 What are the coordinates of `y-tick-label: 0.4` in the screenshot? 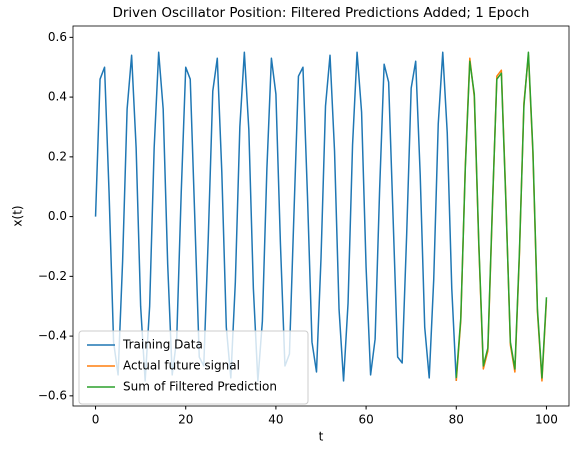 It's located at (57, 97).